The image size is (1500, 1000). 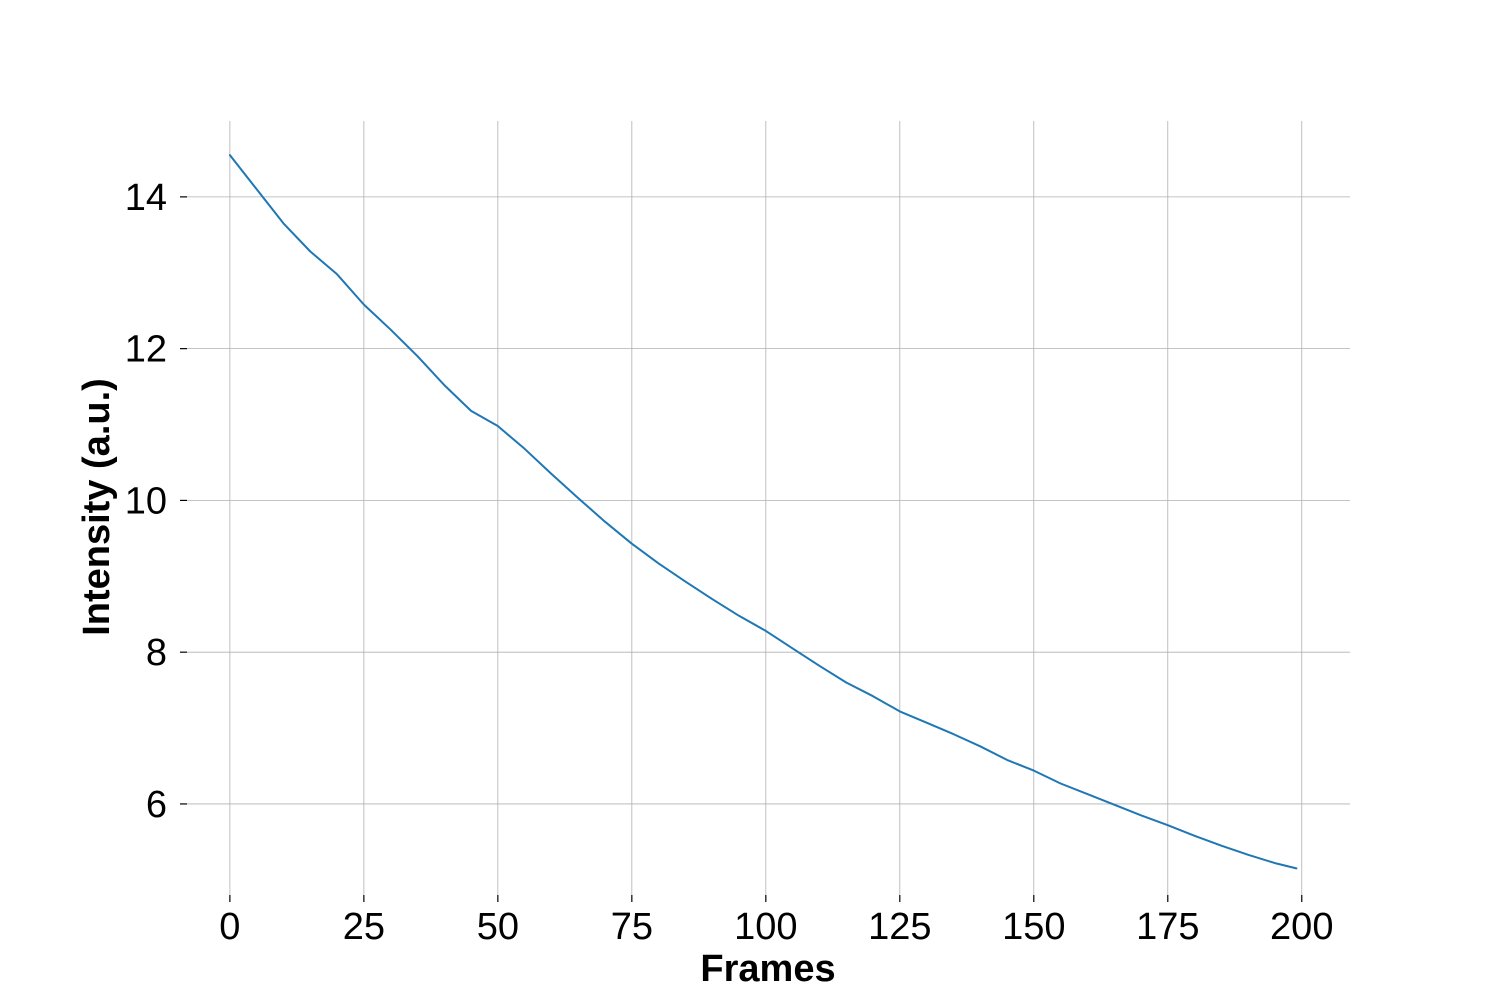 I want to click on x-tick-label: 150, so click(x=1033, y=927).